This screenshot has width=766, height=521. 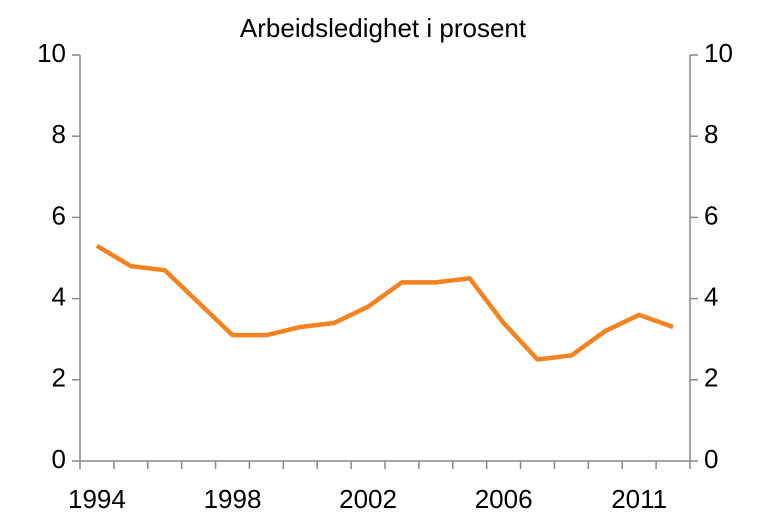 I want to click on y-tick-label: 4, so click(x=59, y=296).